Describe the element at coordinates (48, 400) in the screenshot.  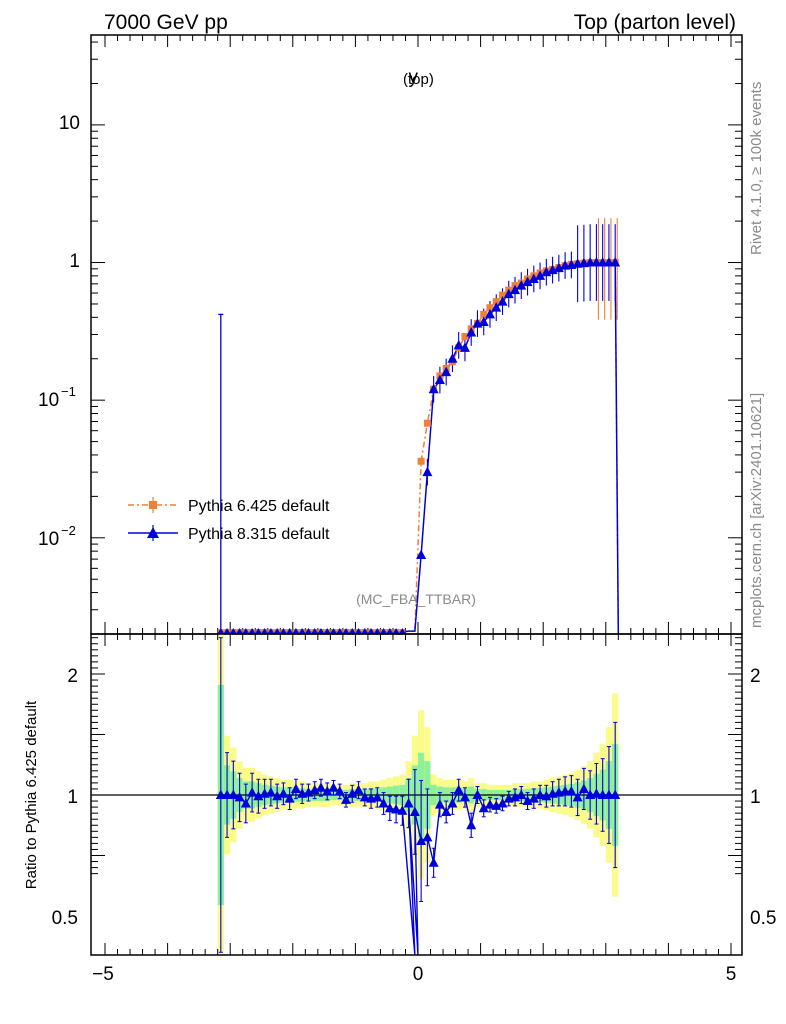
I see `ytick-label-0p1-base: 10` at that location.